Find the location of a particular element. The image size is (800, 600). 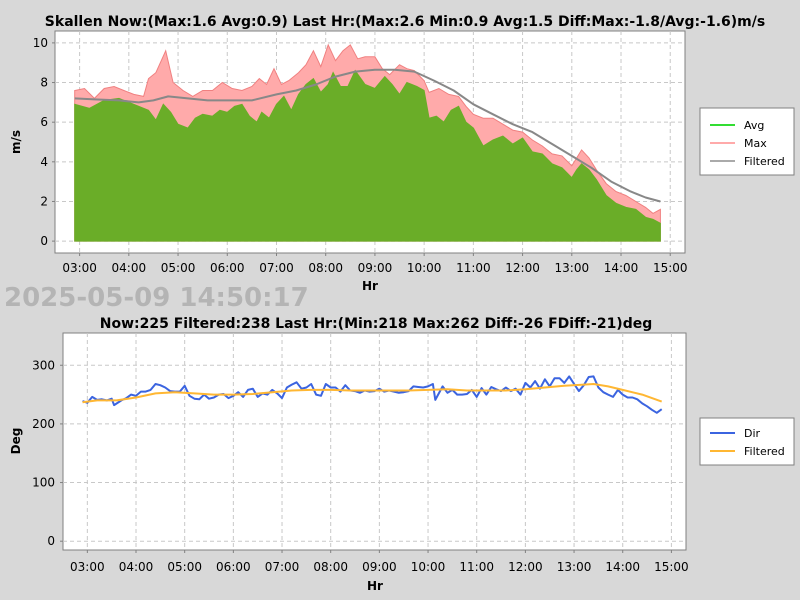

wind-speed-x-tick-label: 14:00 is located at coordinates (621, 268).